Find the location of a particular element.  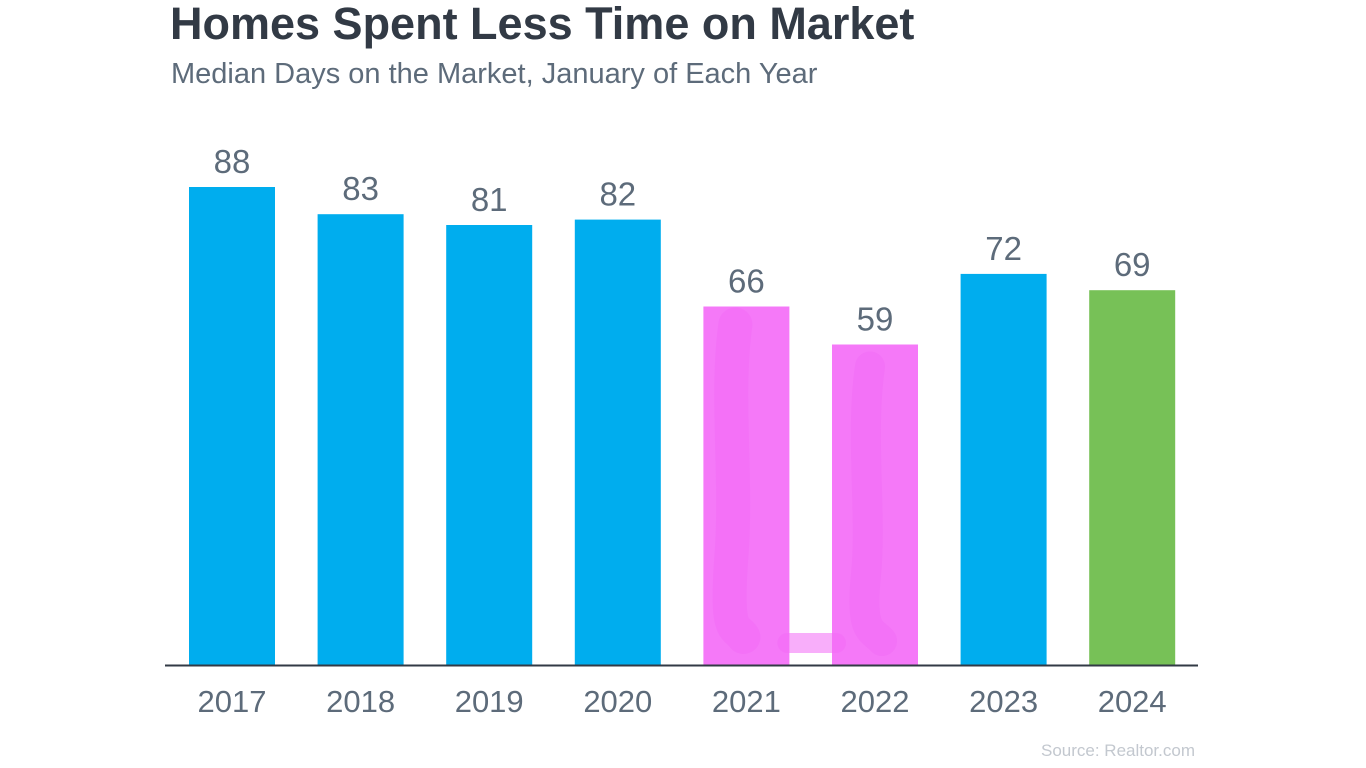

bar-2023 is located at coordinates (1003, 469).